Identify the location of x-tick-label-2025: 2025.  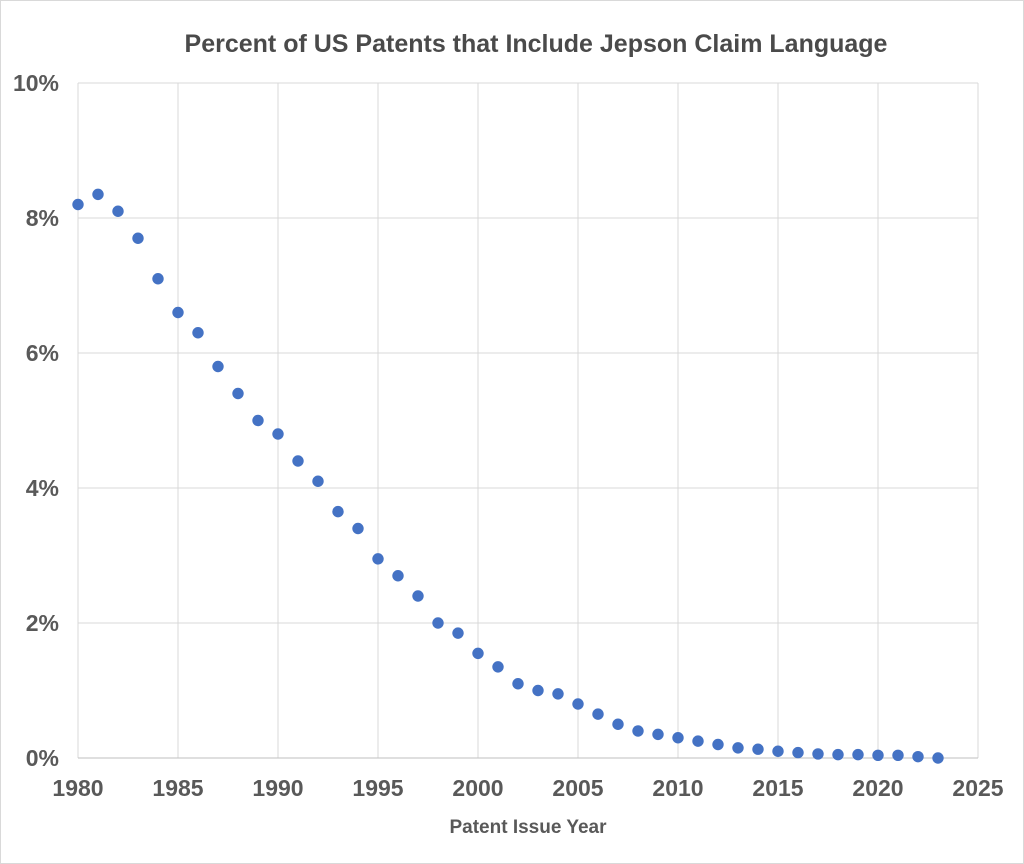
(977, 788).